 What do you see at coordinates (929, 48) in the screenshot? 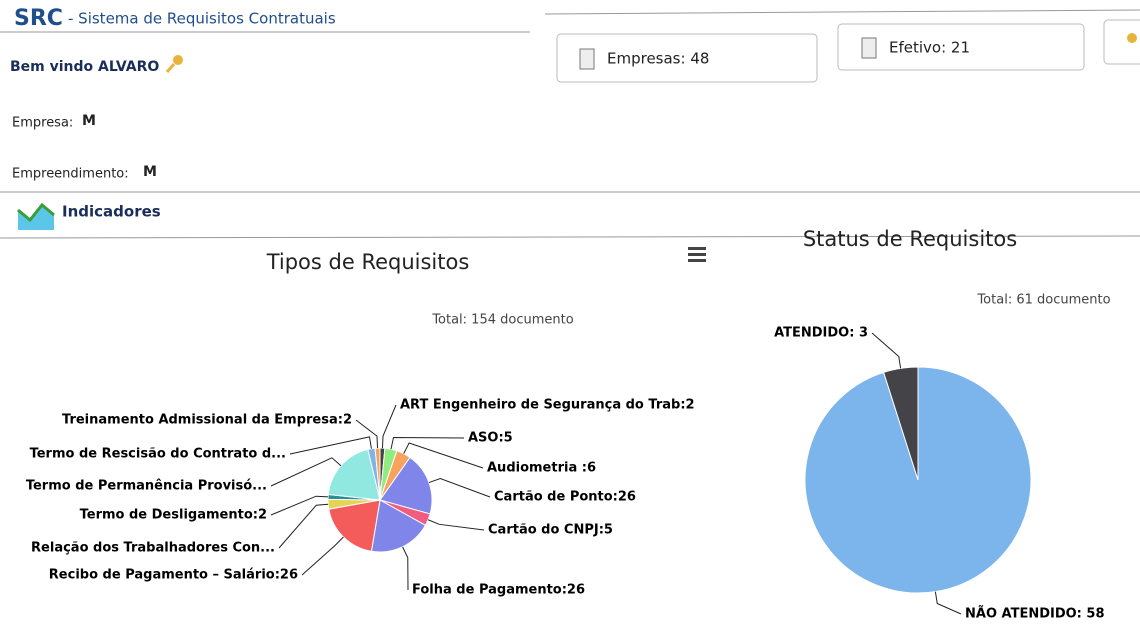
I see `button-label: Efetivo: 21` at bounding box center [929, 48].